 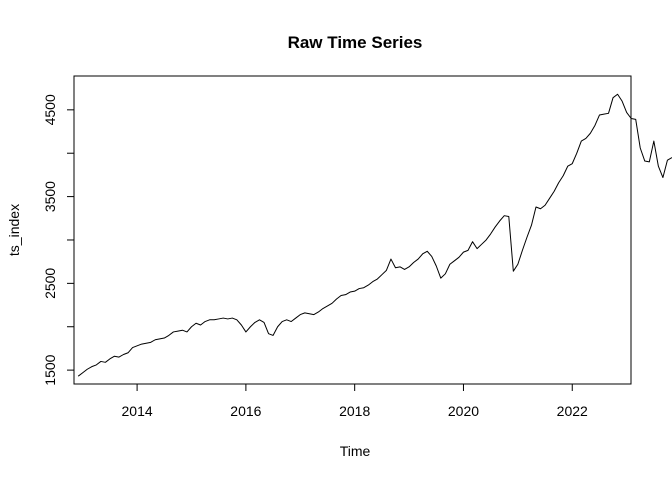 I want to click on y-tick-label: 3500, so click(x=50, y=196).